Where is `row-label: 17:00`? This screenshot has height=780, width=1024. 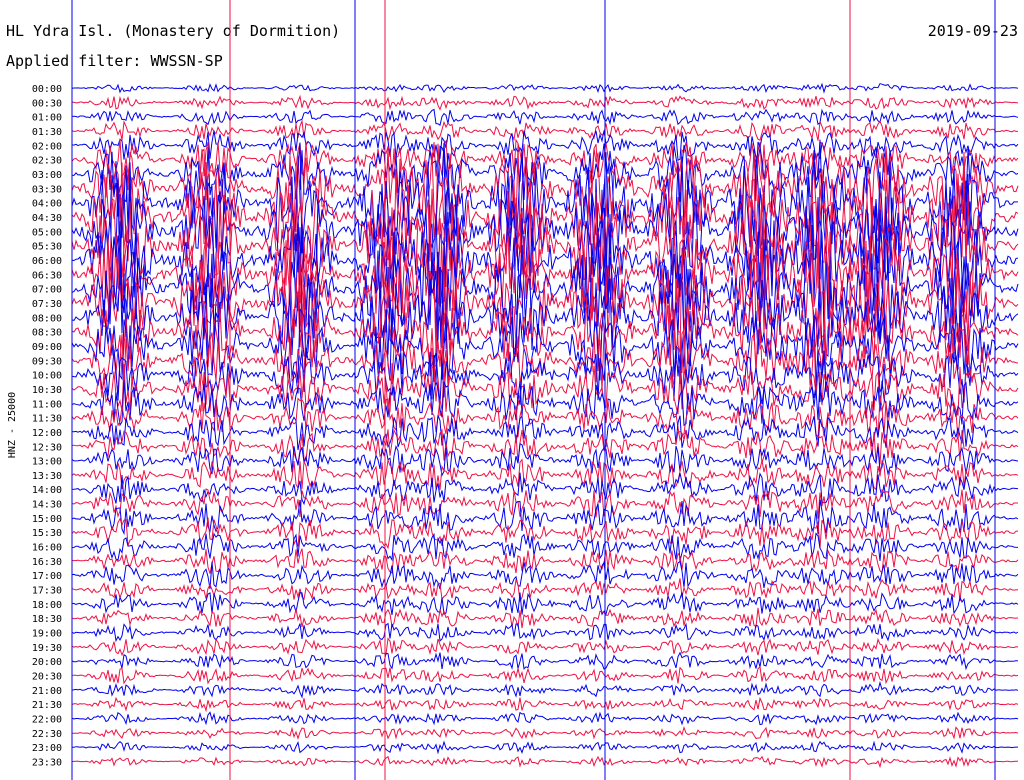 row-label: 17:00 is located at coordinates (47, 576).